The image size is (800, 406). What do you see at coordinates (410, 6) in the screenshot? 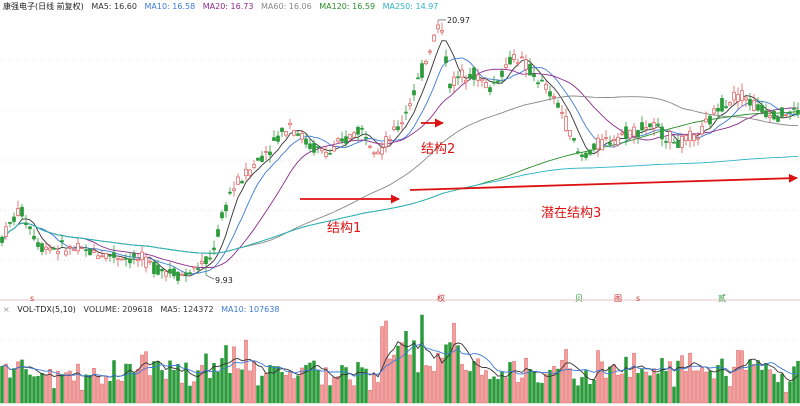
I see `ma250-label: MA250: 14.97` at bounding box center [410, 6].